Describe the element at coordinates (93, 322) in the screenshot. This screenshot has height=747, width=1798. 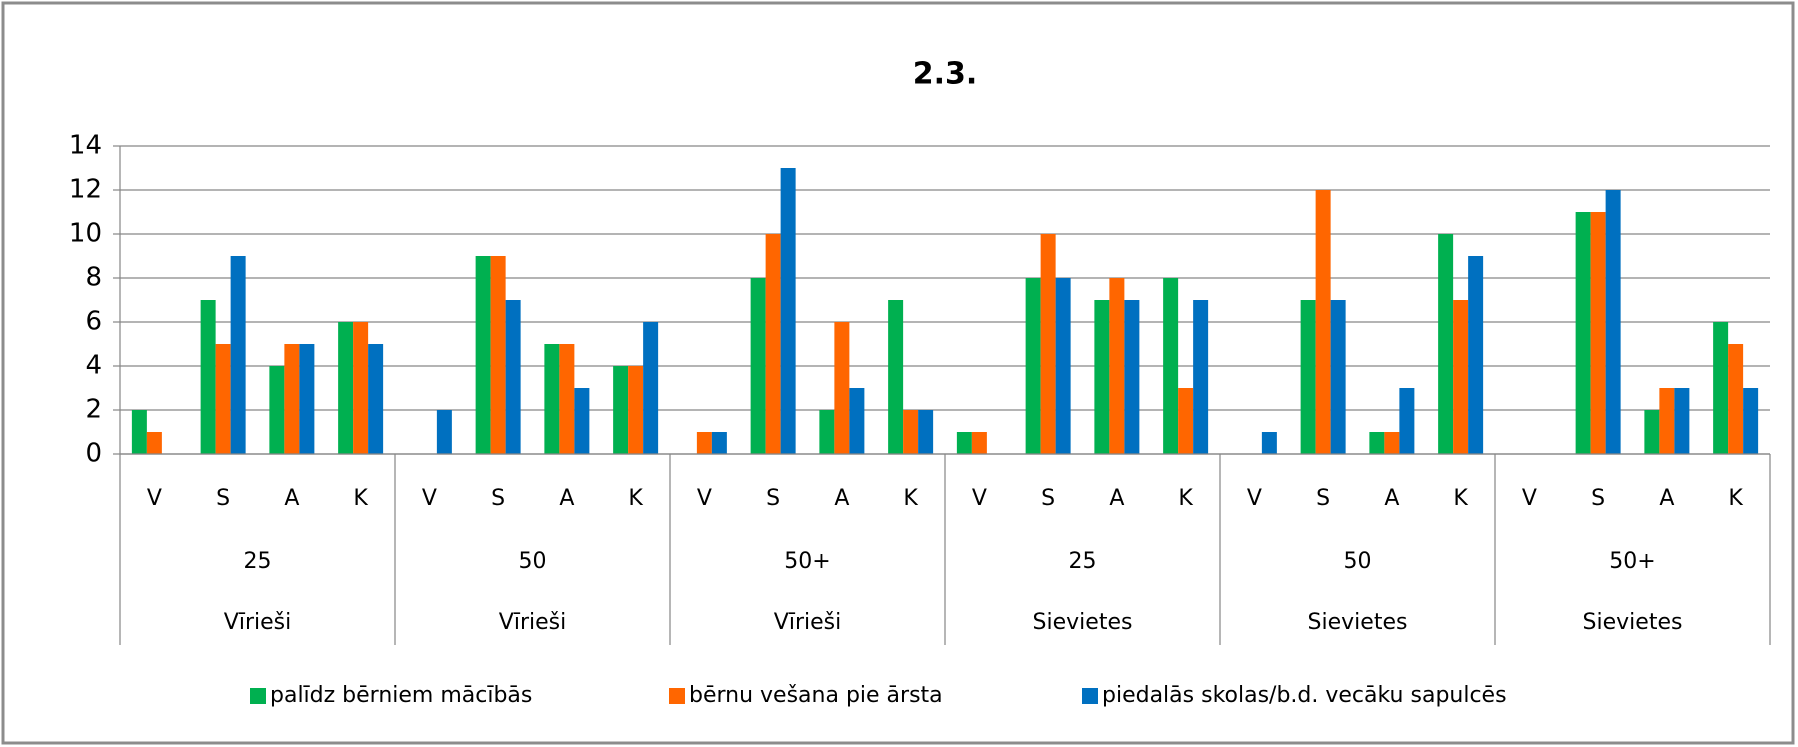
I see `y-tick-label: 6` at that location.